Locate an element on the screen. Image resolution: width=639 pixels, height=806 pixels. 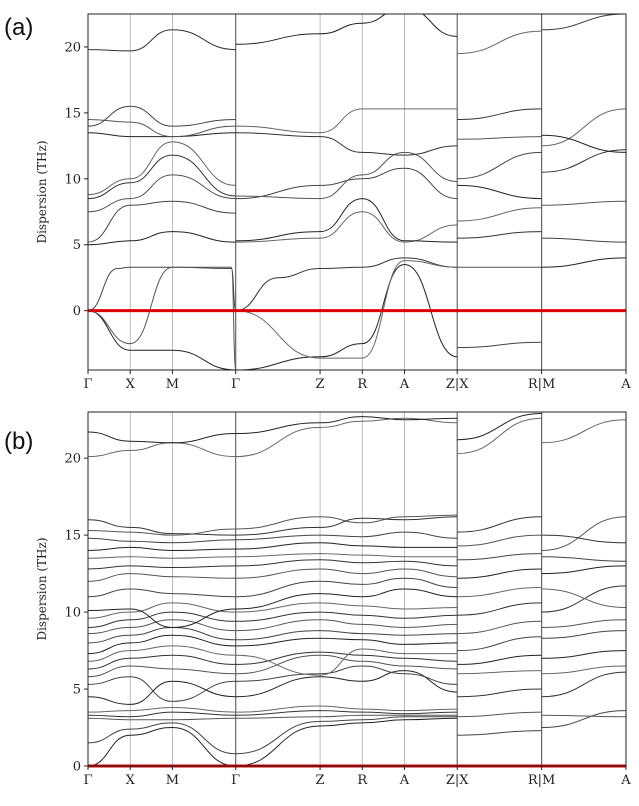
x-tick-label: Z|X is located at coordinates (457, 780).